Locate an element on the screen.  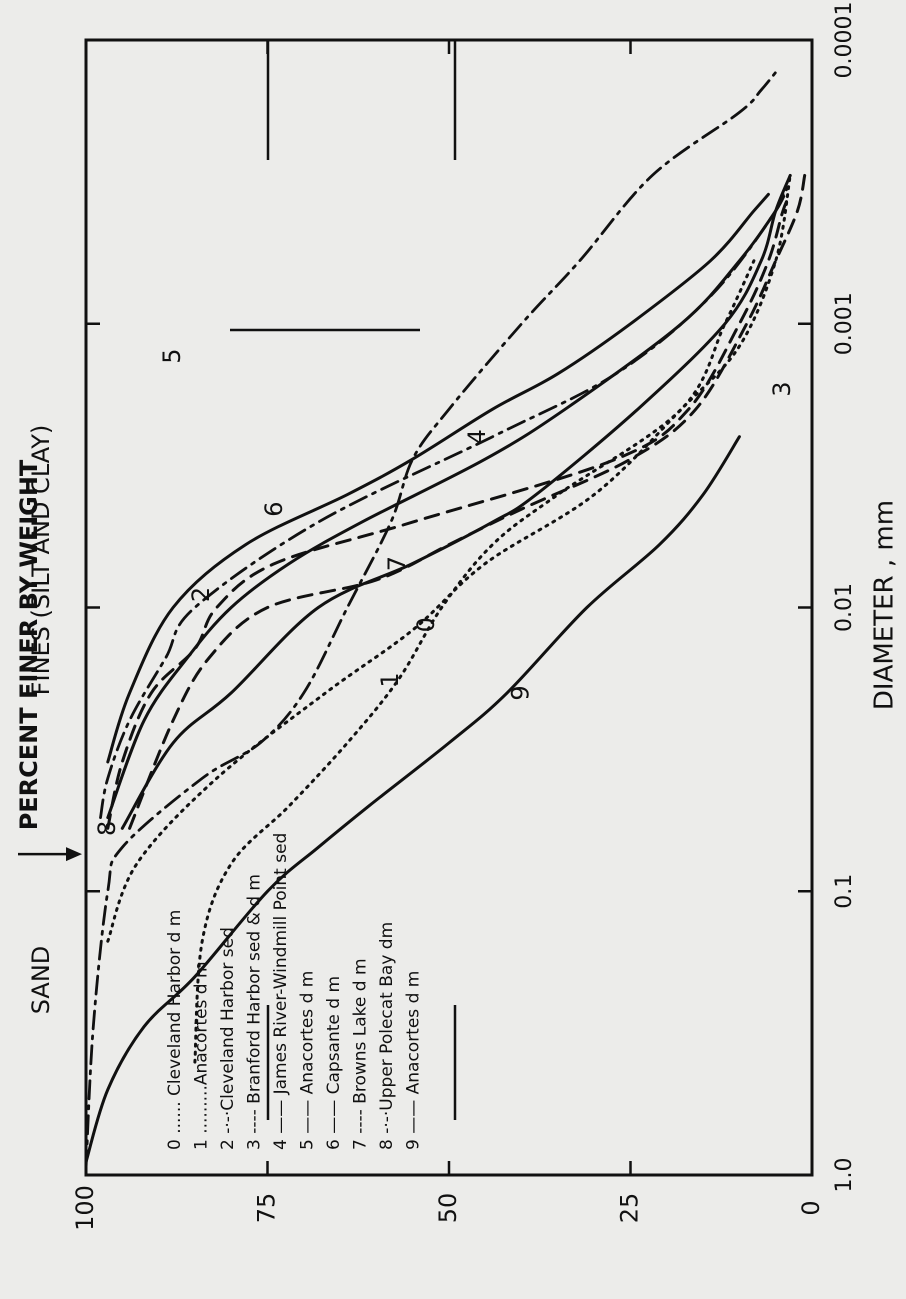
y-tick-label-0: 0 is located at coordinates (811, 1207).